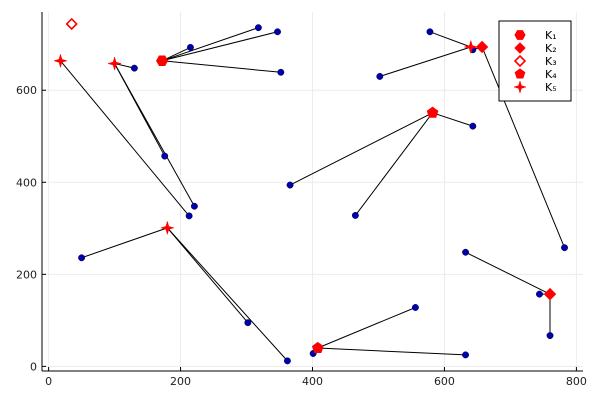 This screenshot has width=600, height=400. Describe the element at coordinates (312, 381) in the screenshot. I see `x-tick-label: 400` at that location.